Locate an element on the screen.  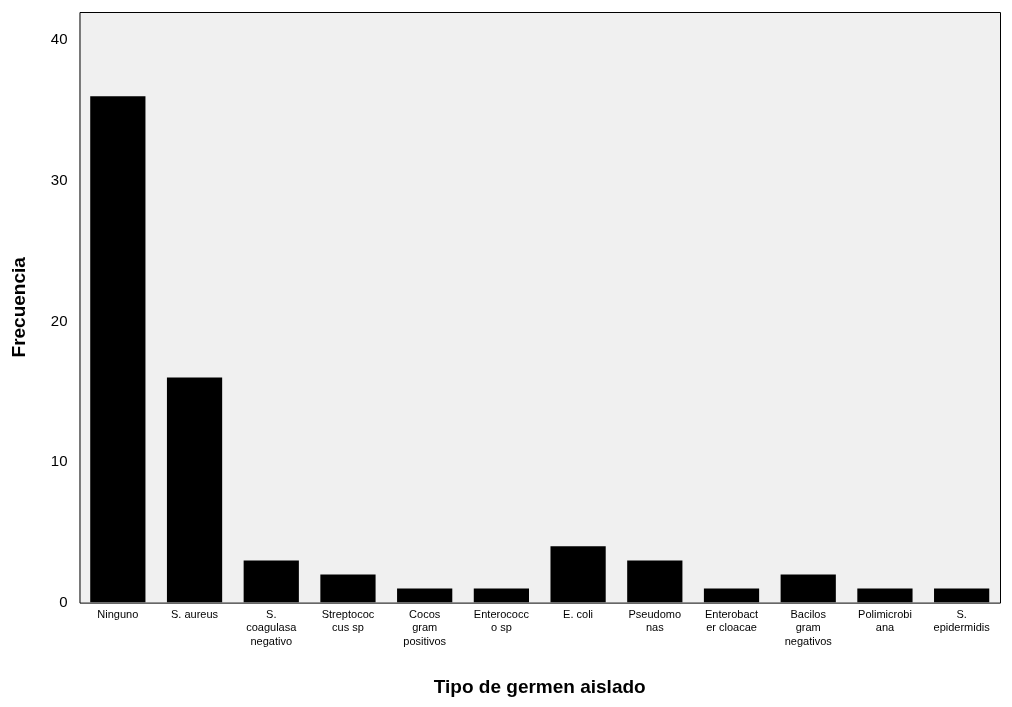
y-tick-label: 40 is located at coordinates (59, 39).